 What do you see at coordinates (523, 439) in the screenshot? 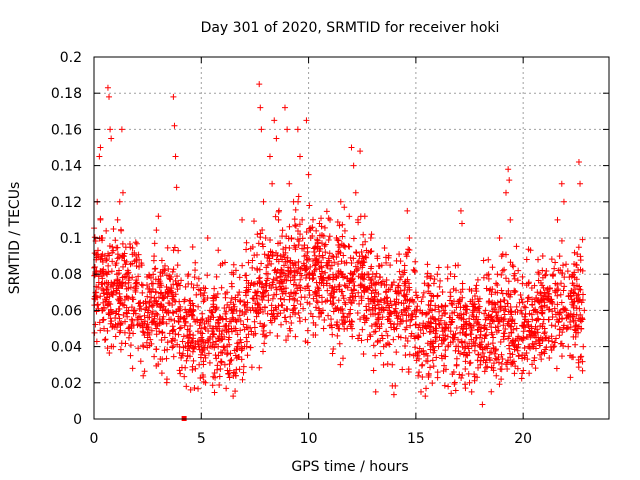
I see `x-tick-label: 20` at bounding box center [523, 439].